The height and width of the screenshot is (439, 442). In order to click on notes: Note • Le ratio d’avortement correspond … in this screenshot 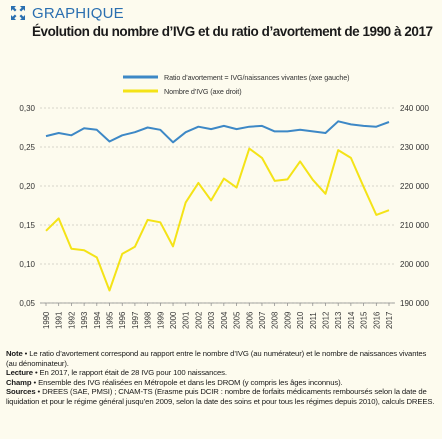, I will do `click(221, 378)`.